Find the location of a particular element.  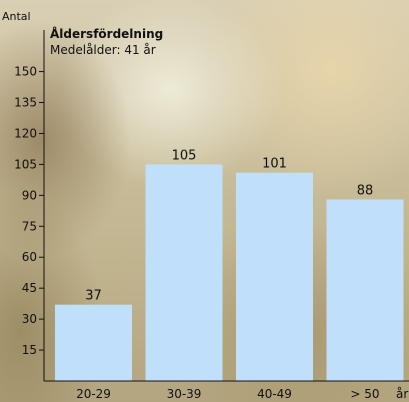

y-tick-label: 45 is located at coordinates (29, 288).